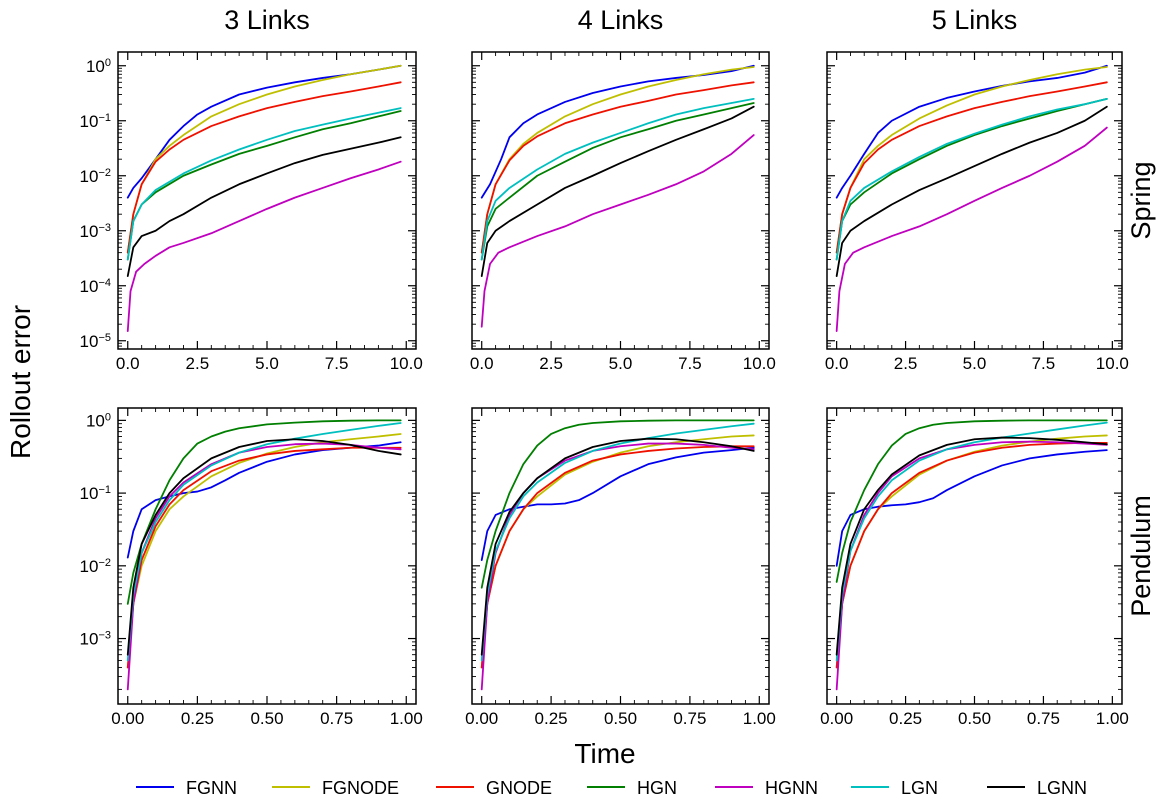 The width and height of the screenshot is (1172, 812). What do you see at coordinates (1141, 556) in the screenshot?
I see `row-title-pendulum: Pendulum` at bounding box center [1141, 556].